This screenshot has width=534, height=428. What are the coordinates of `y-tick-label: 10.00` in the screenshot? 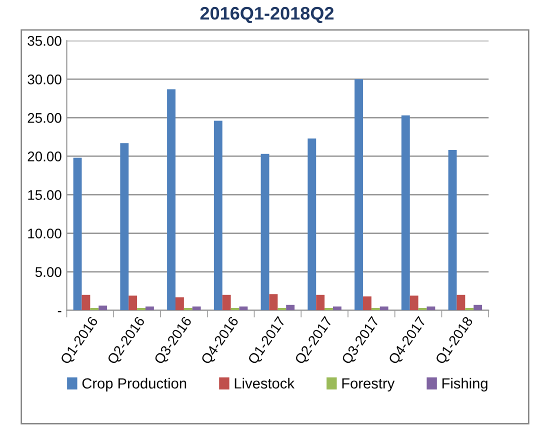 It's located at (45, 233).